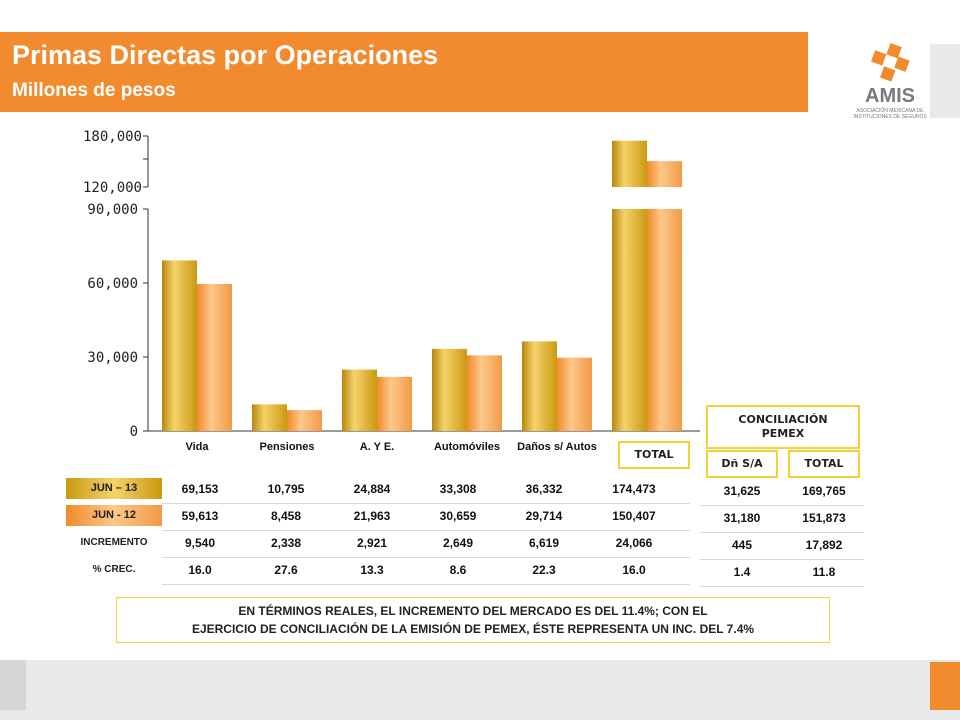 This screenshot has width=960, height=720. I want to click on y-tick-label: 0, so click(134, 432).